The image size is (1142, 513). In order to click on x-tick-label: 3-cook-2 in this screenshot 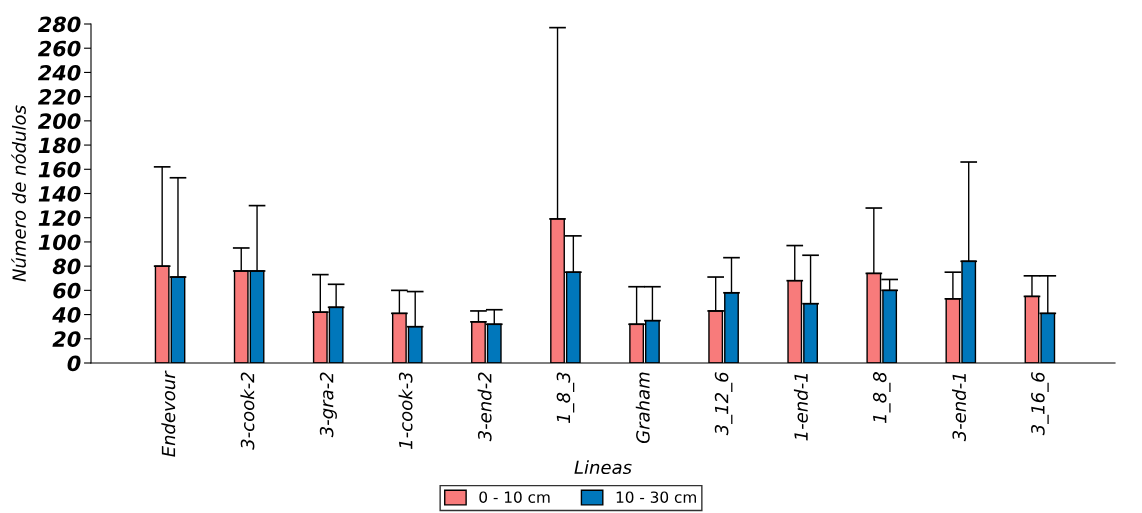, I will do `click(247, 411)`.